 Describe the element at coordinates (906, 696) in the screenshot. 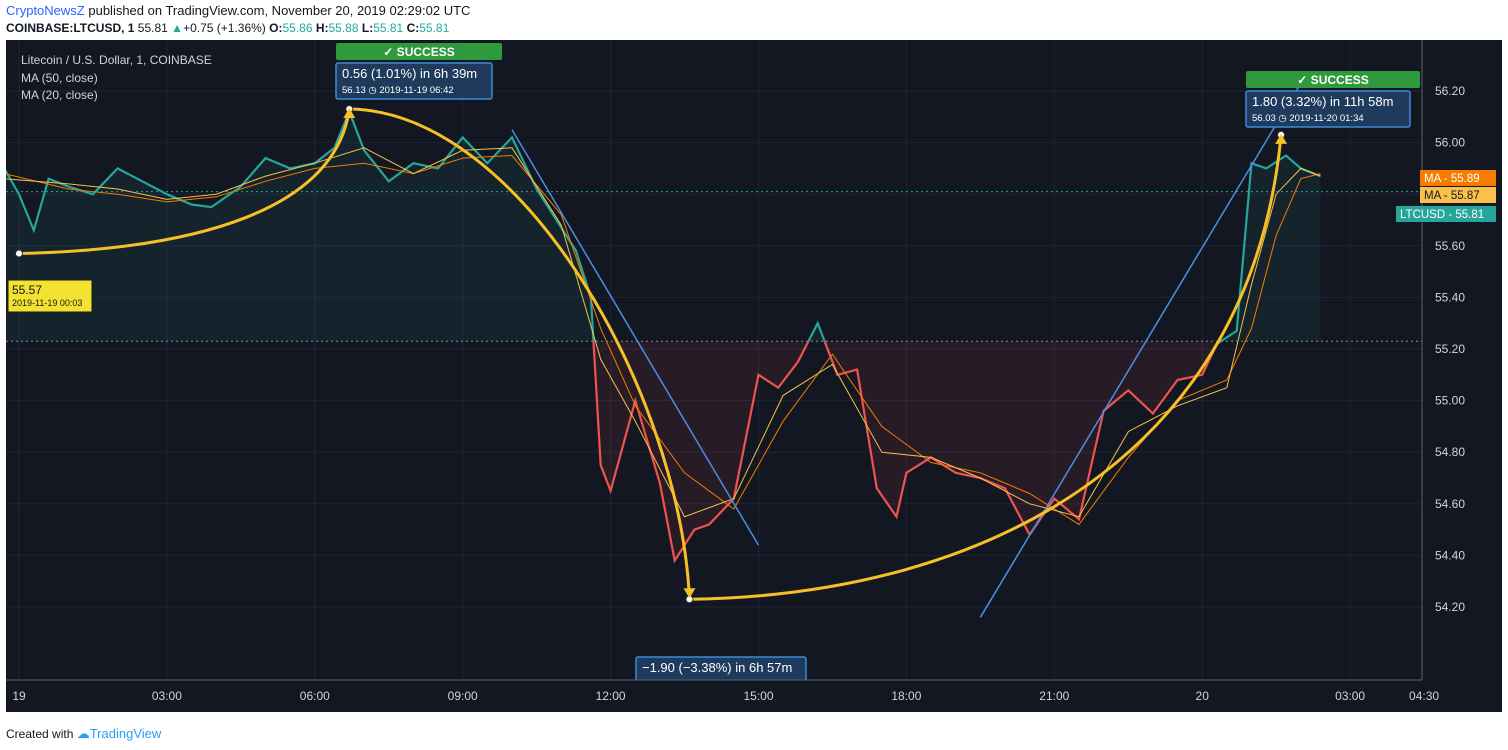

I see `x-tick-label: 18:00` at that location.